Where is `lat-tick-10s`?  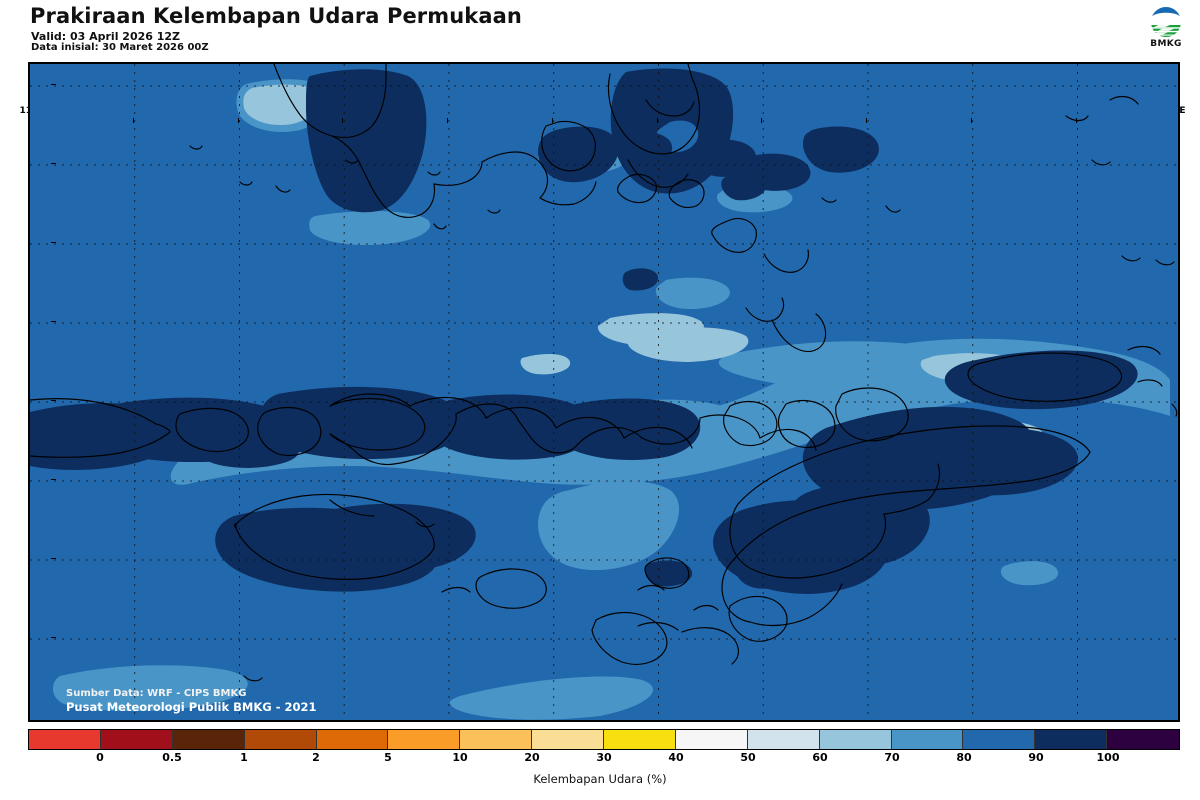 lat-tick-10s is located at coordinates (53, 479).